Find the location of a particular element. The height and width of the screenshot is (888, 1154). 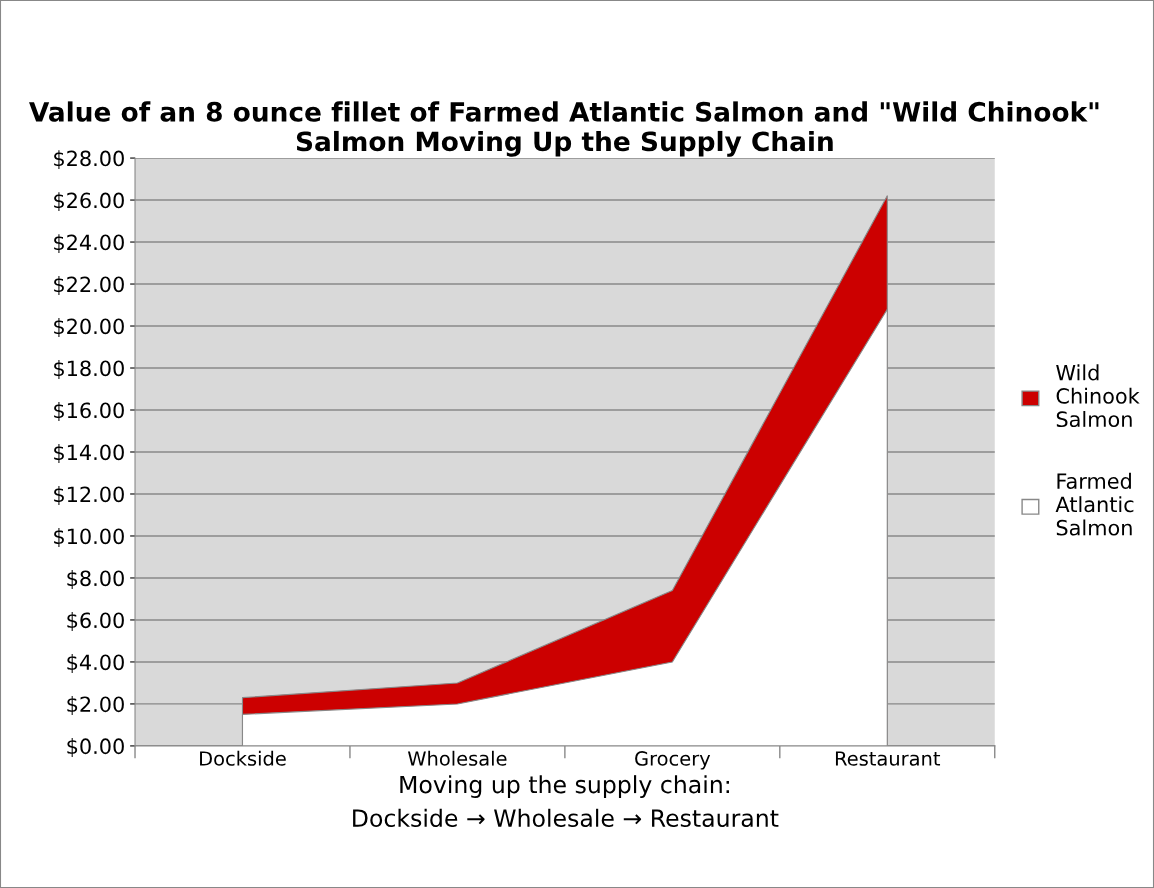

y-tick-label: $22.00 is located at coordinates (89, 286).